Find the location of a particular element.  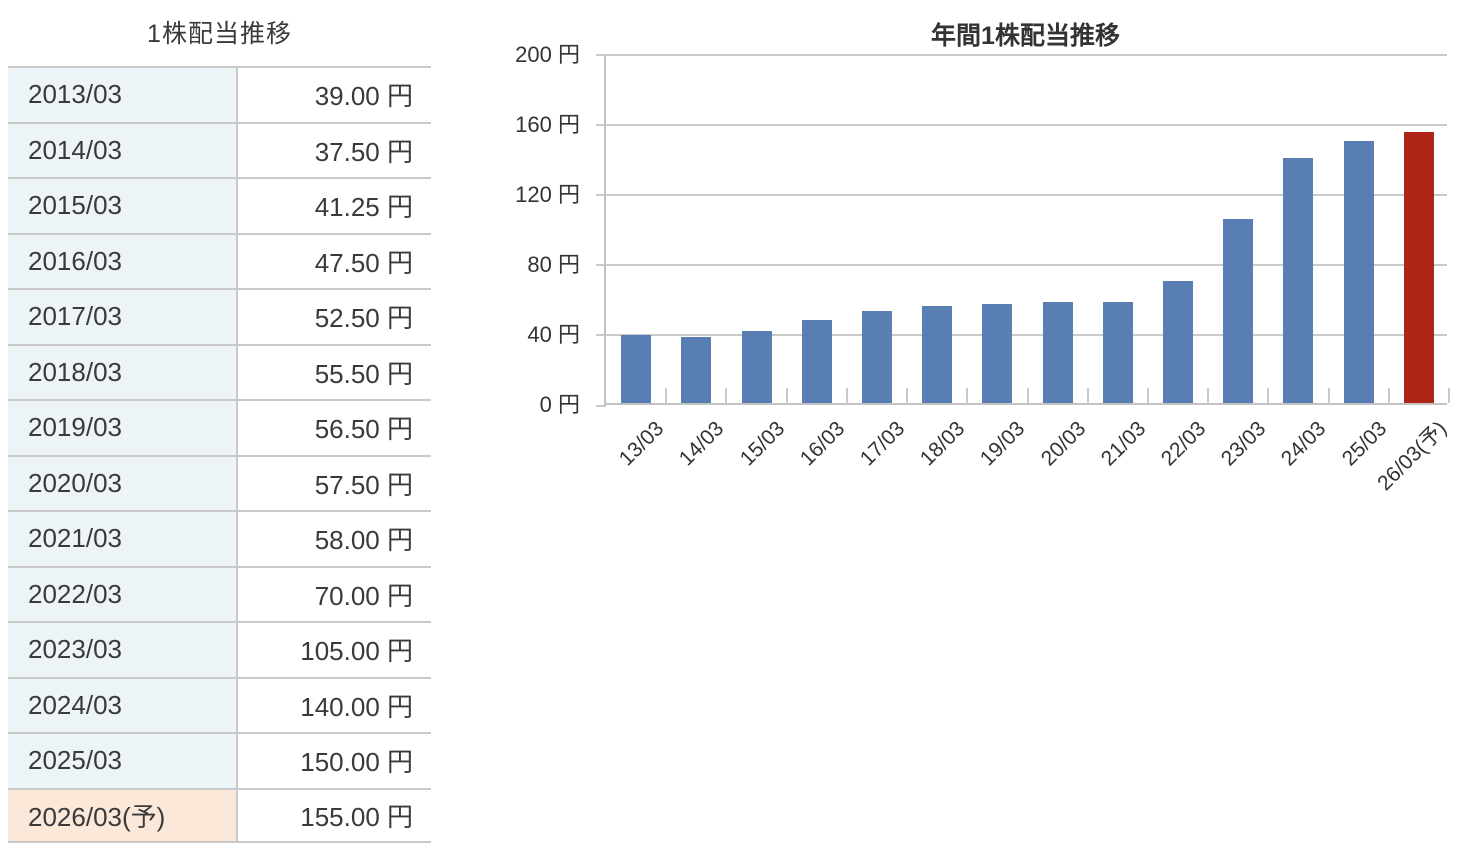

y-axis-label: 200 円 is located at coordinates (547, 54).